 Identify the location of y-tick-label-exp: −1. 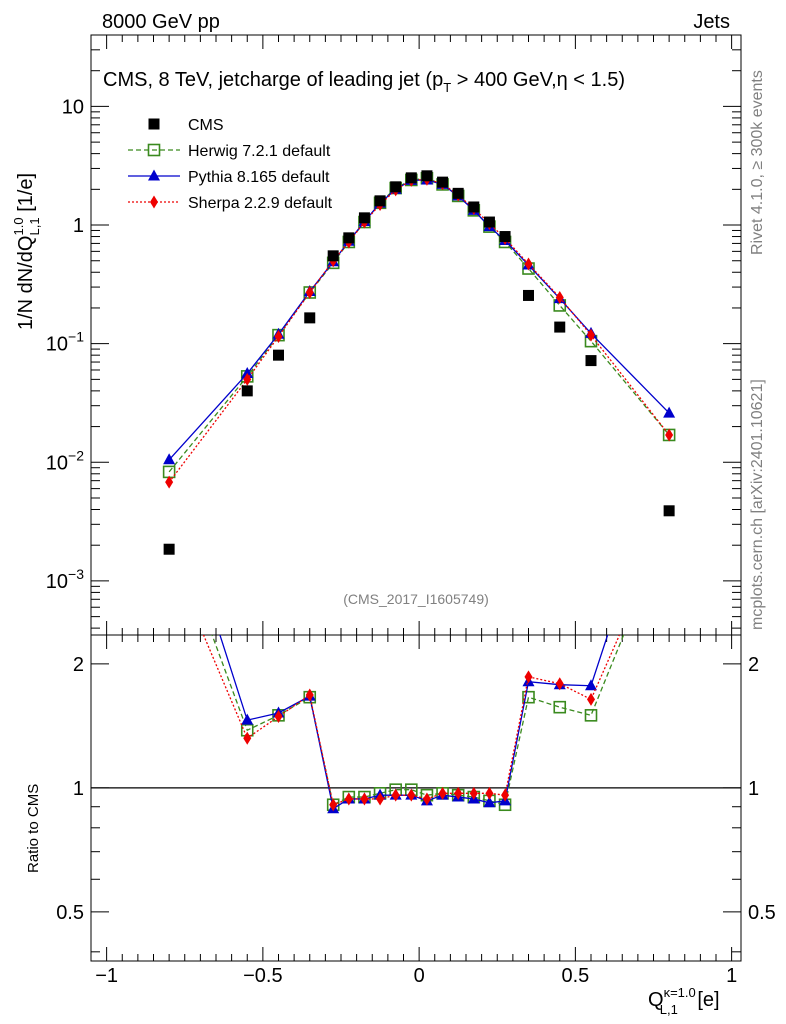
(76, 337).